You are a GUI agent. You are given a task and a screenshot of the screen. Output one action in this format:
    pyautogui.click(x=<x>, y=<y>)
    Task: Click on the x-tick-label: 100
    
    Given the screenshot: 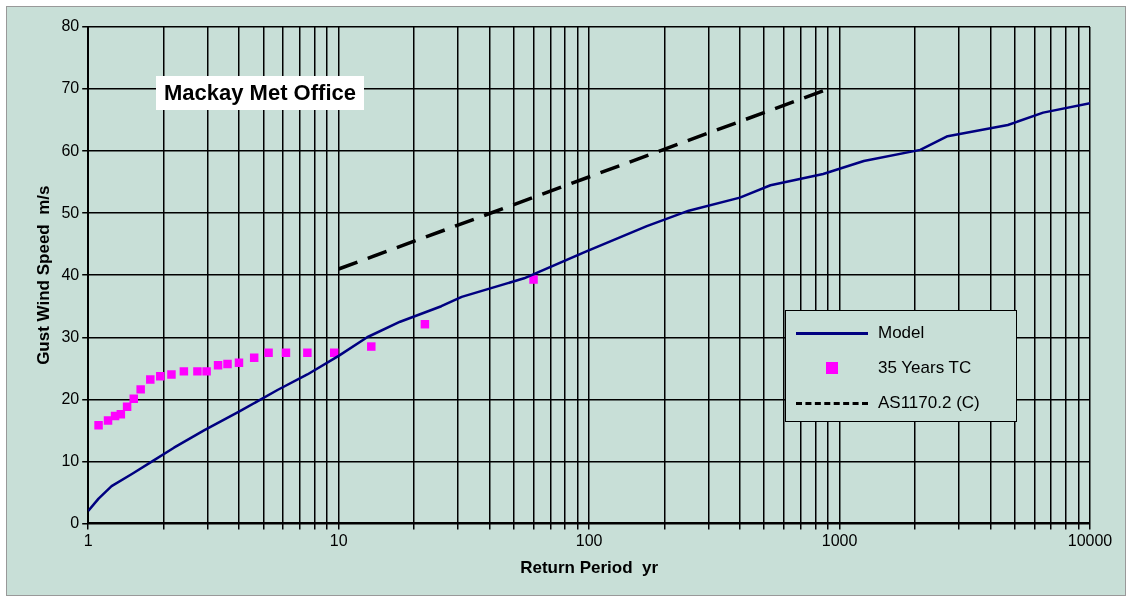 What is the action you would take?
    pyautogui.click(x=589, y=541)
    